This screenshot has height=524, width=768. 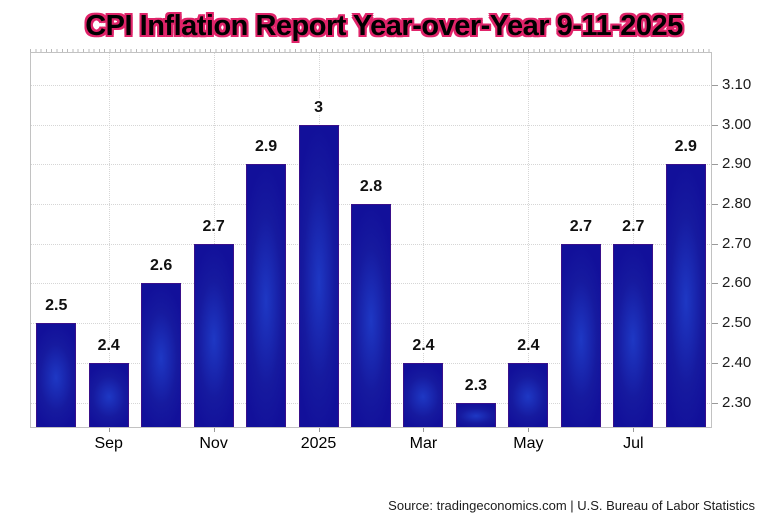 What do you see at coordinates (423, 443) in the screenshot?
I see `x-tick-label: Mar` at bounding box center [423, 443].